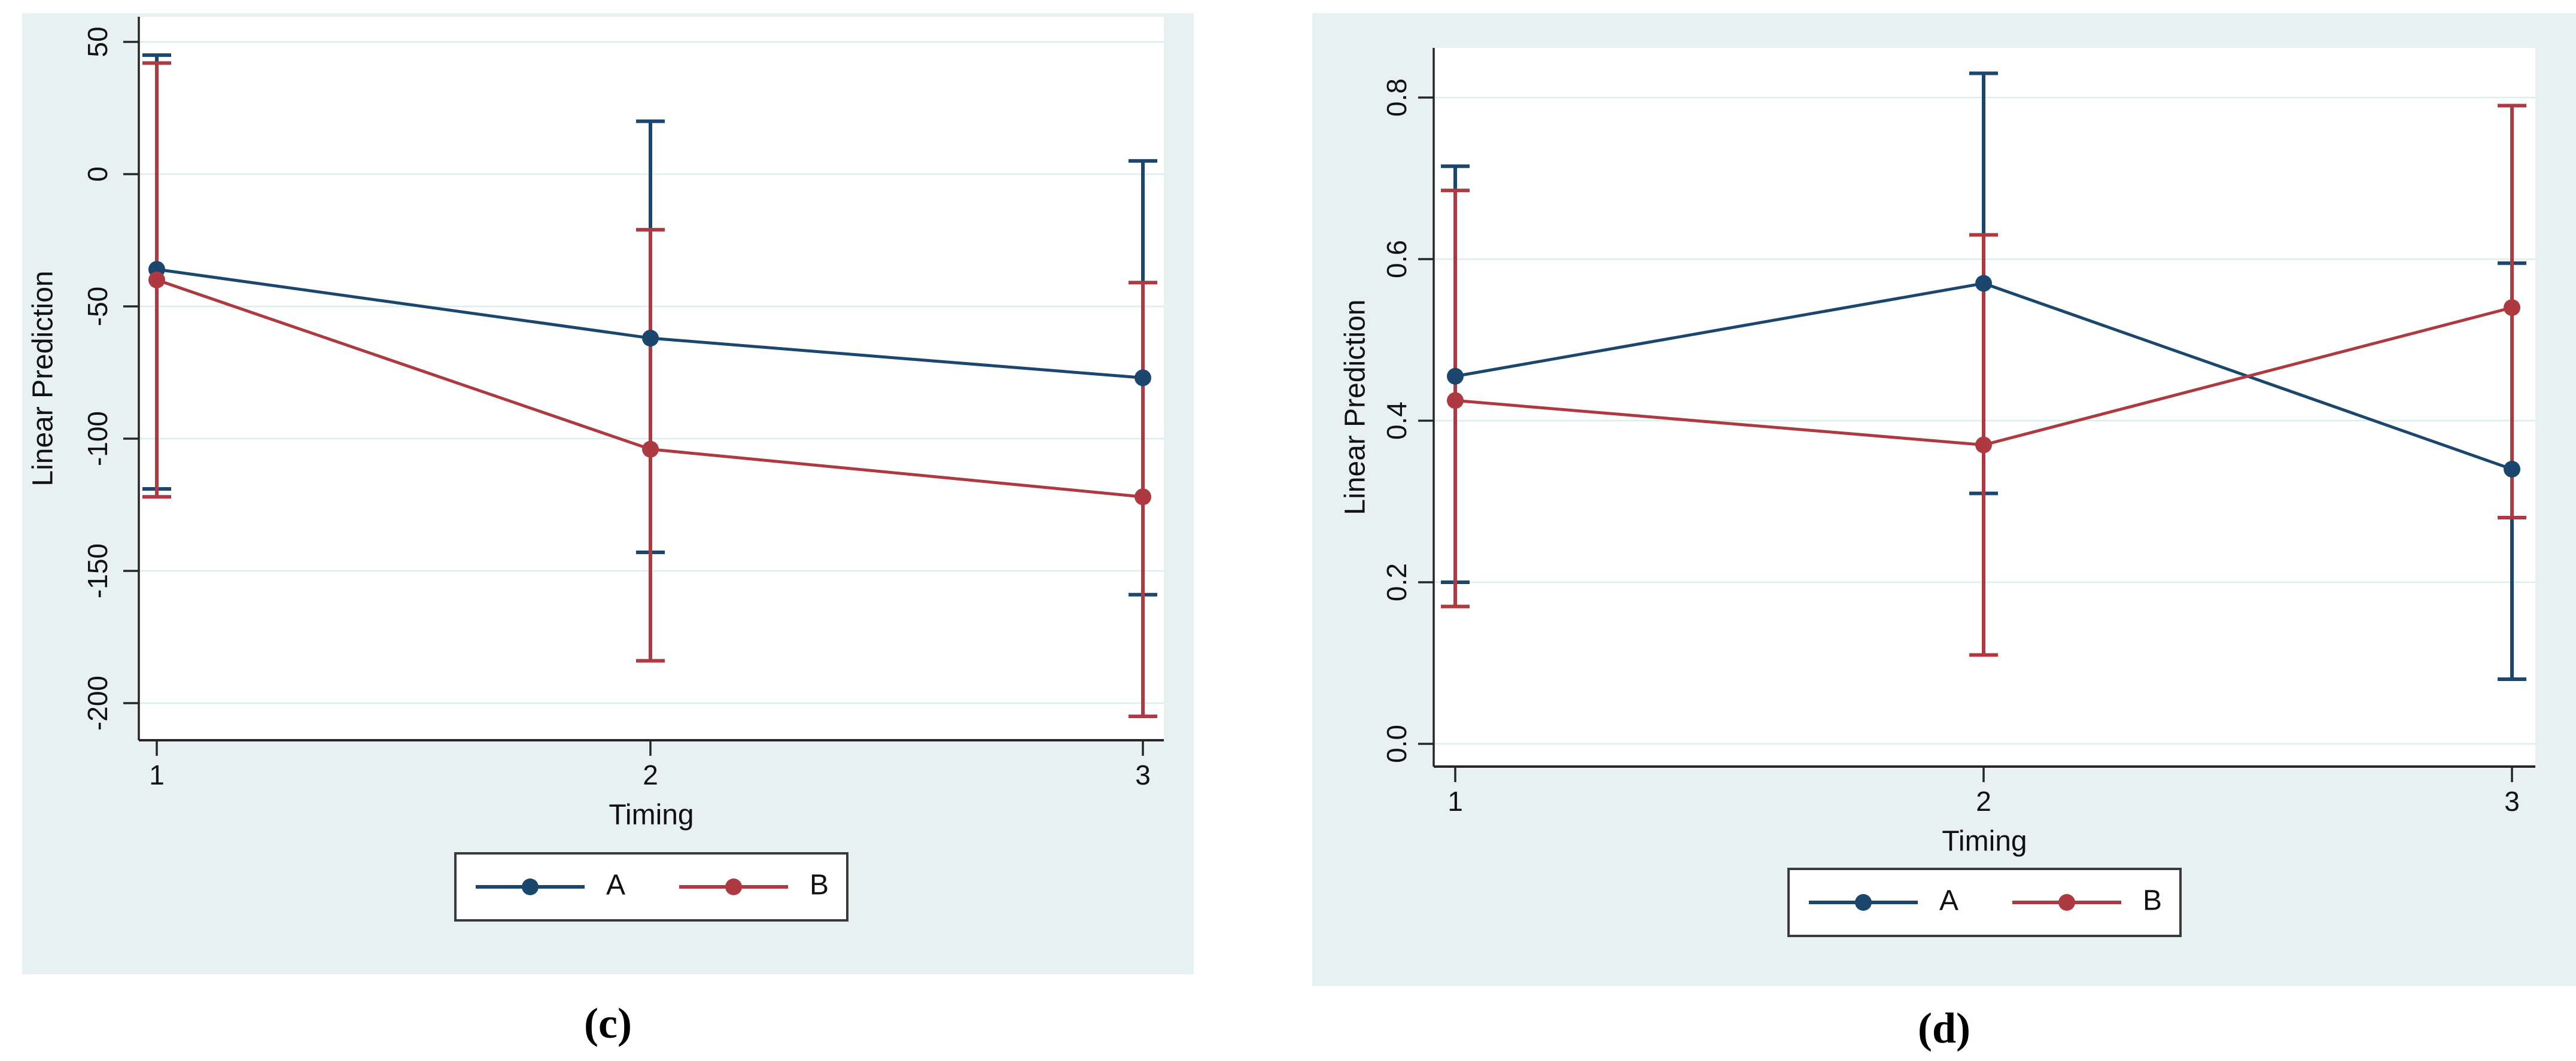  I want to click on y-tick-label: 0.8, so click(1396, 97).